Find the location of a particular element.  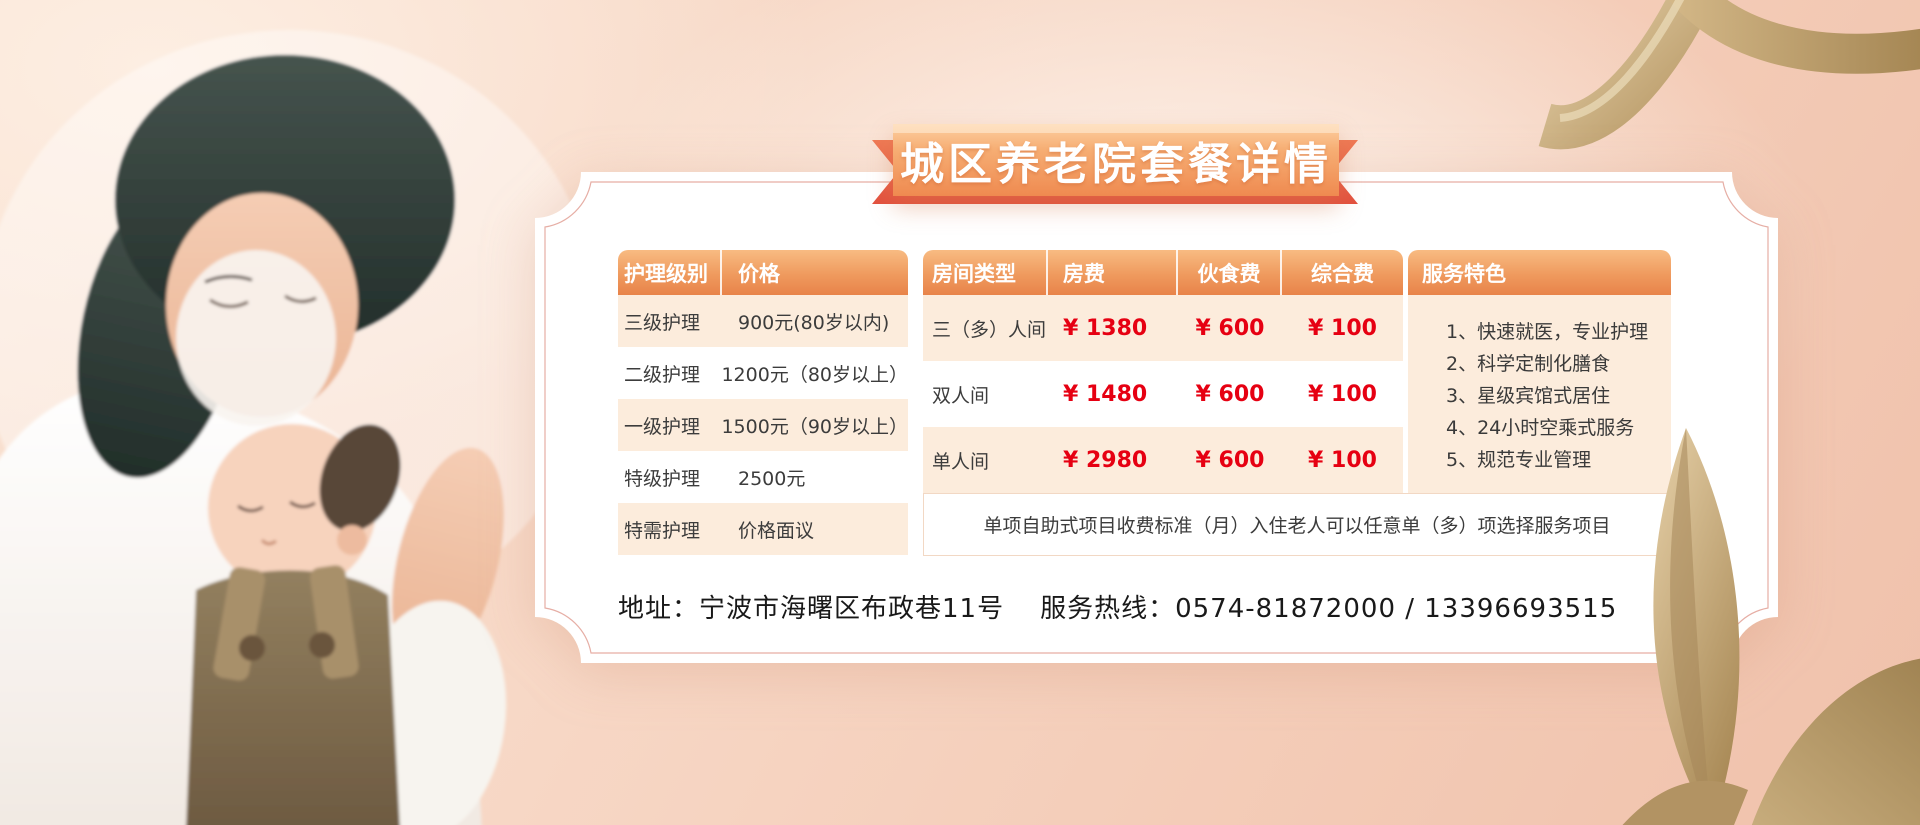

care-price: 1500元（90岁以上） is located at coordinates (814, 426).